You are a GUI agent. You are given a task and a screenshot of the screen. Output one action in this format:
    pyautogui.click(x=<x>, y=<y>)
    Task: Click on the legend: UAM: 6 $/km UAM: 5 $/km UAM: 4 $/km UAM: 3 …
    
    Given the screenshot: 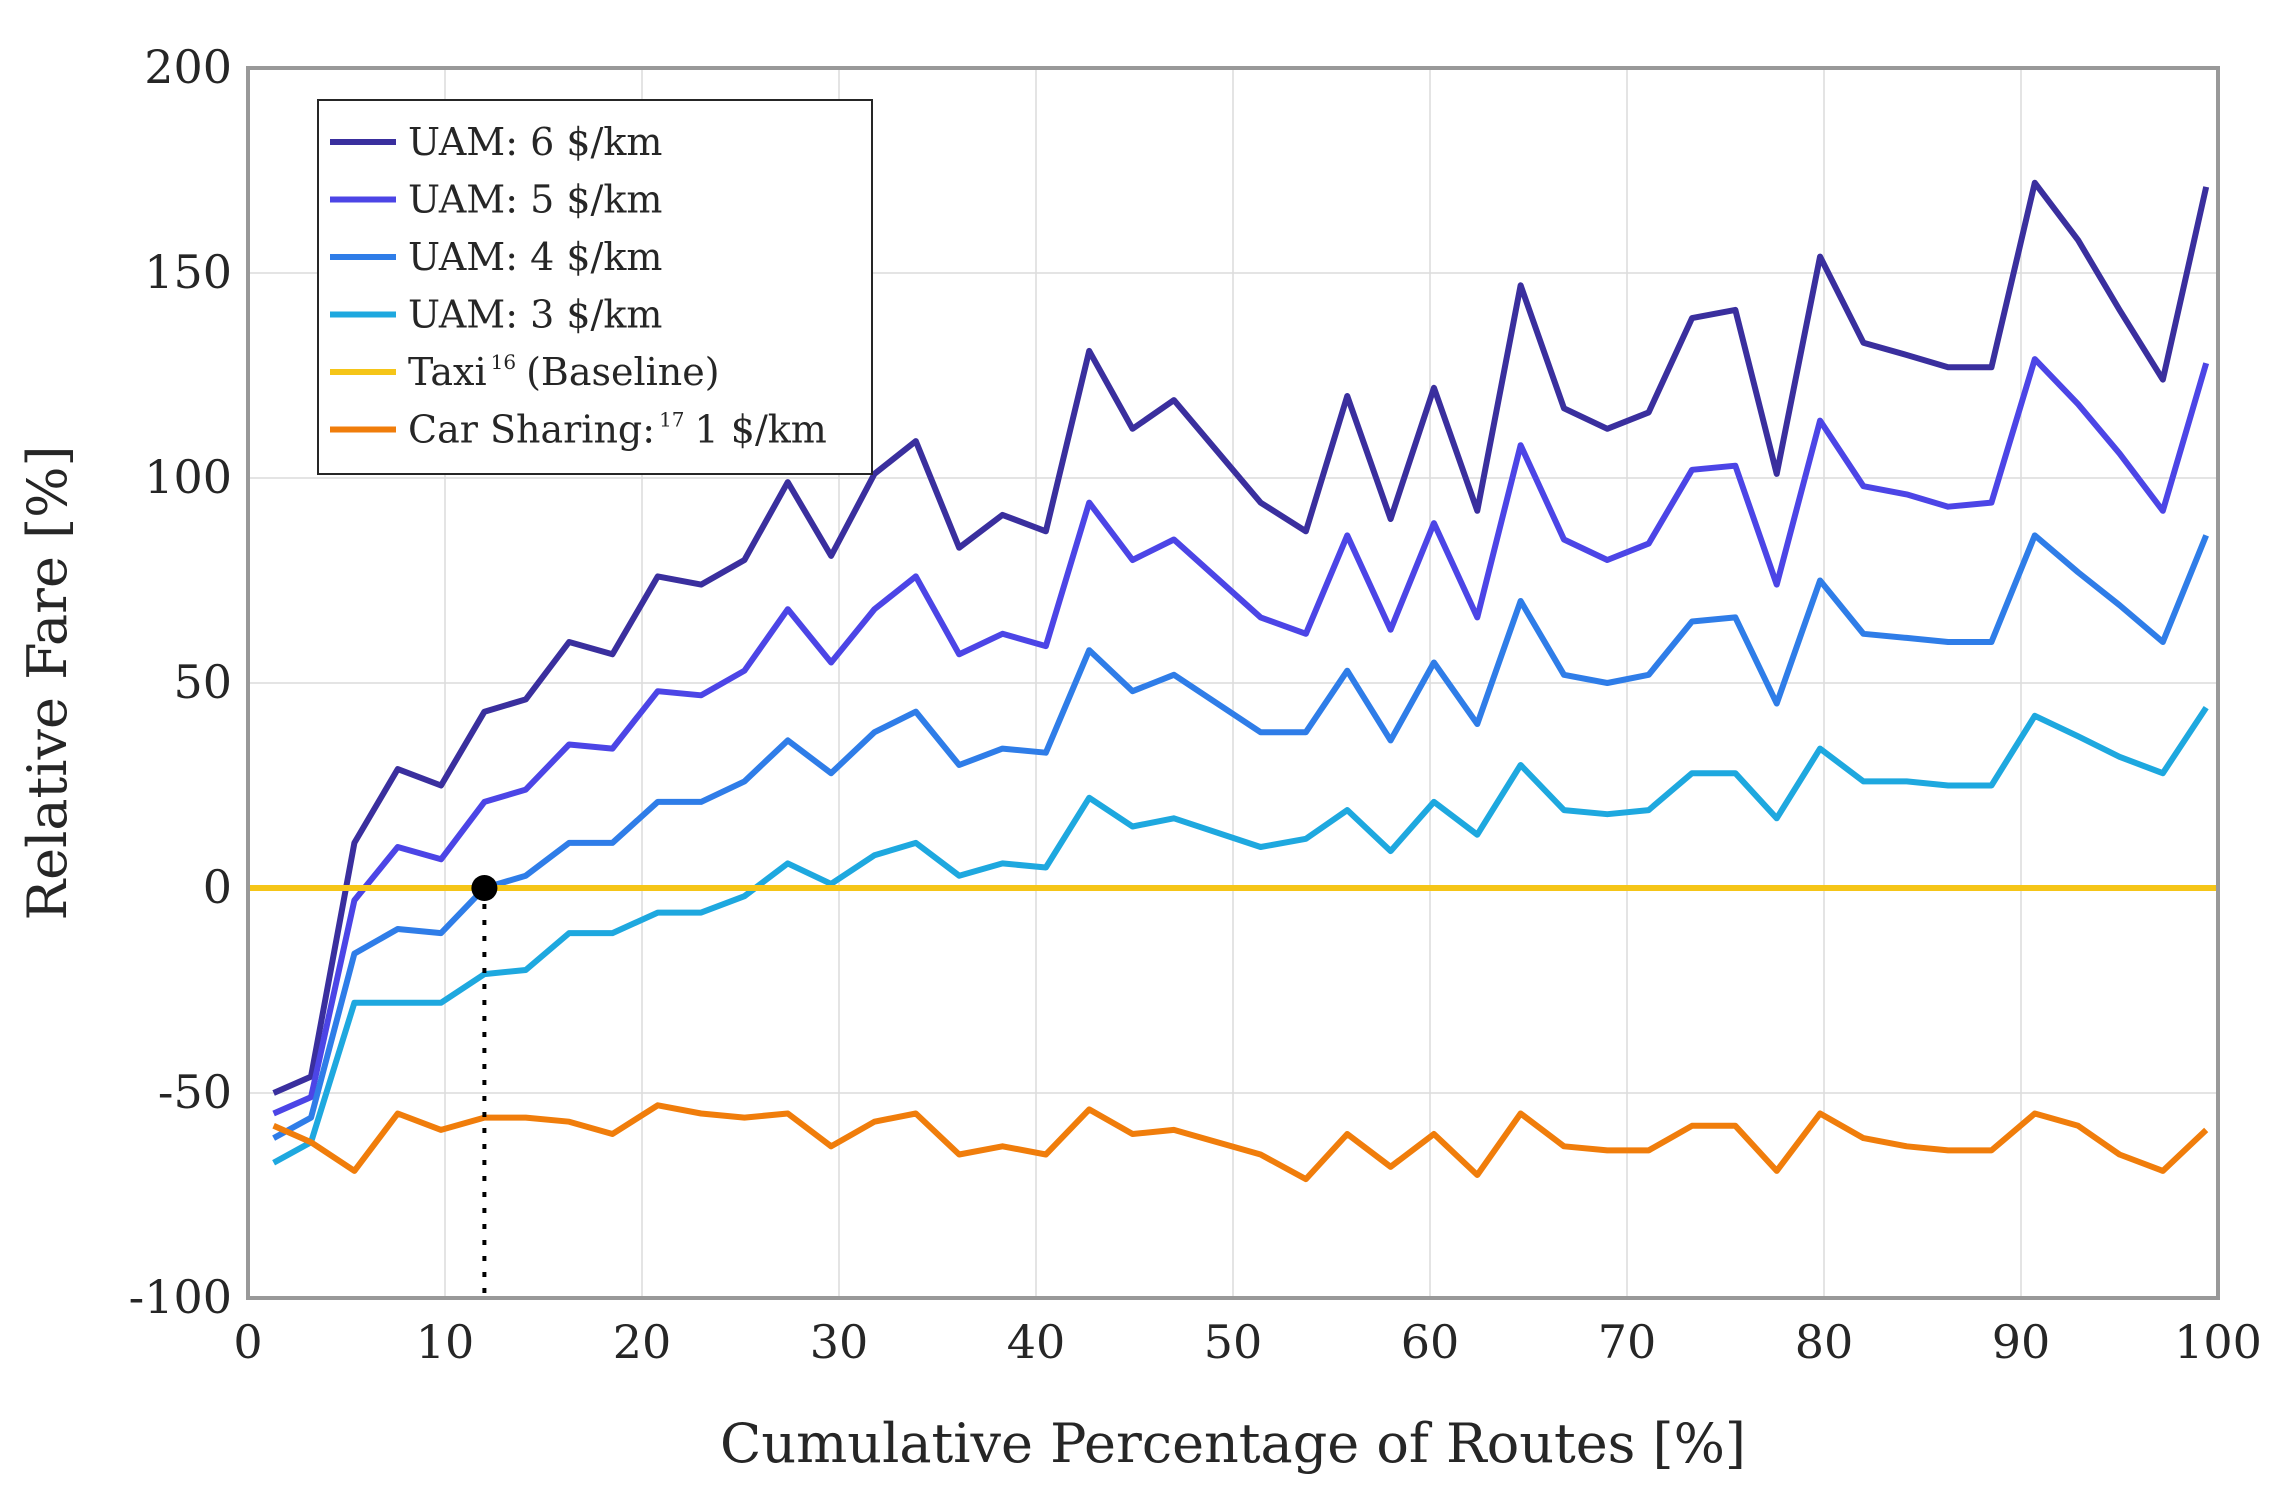 What is the action you would take?
    pyautogui.click(x=595, y=287)
    